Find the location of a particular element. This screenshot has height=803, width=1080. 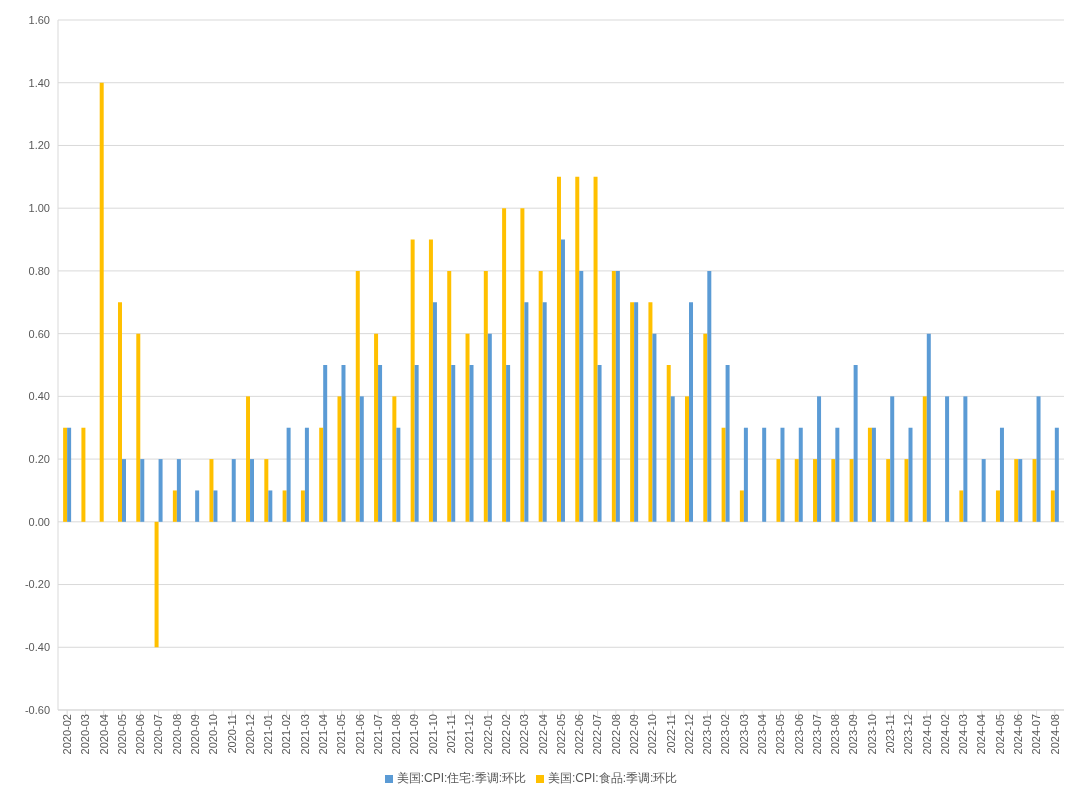

x-tick-label: 2020-04 is located at coordinates (103, 734).